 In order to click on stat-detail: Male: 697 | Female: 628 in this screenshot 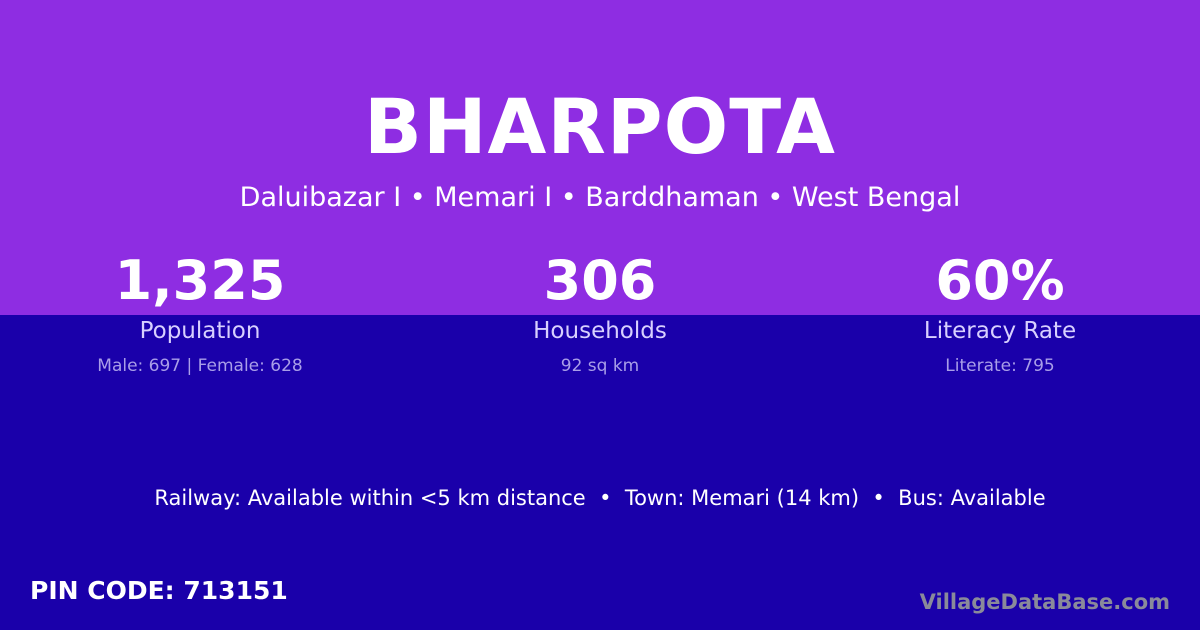, I will do `click(200, 366)`.